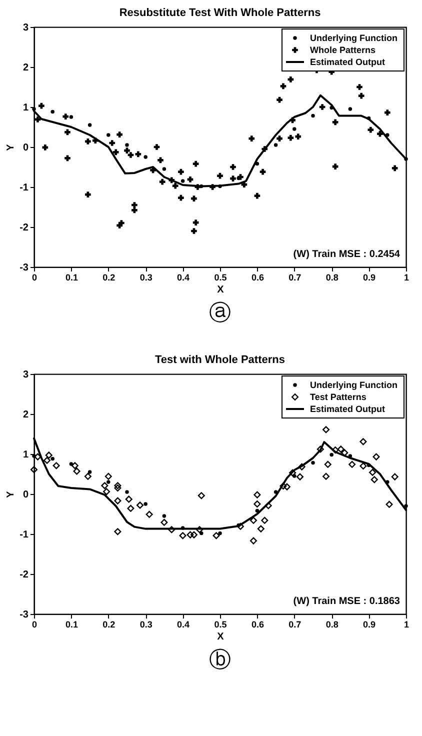  Describe the element at coordinates (25, 108) in the screenshot. I see `y-tick-label: 1` at that location.